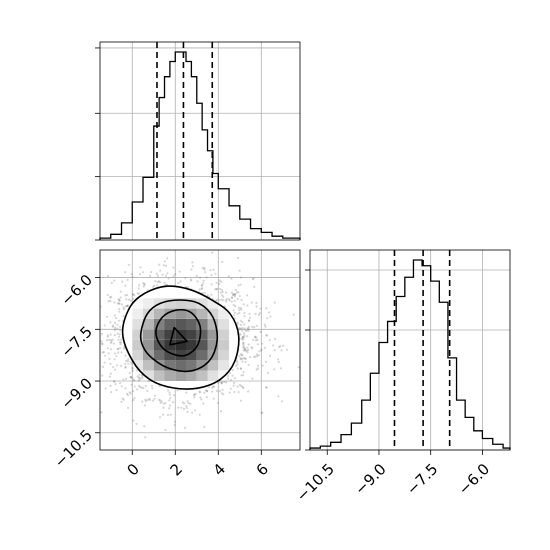 The width and height of the screenshot is (550, 550). I want to click on joint-y-tick-label-2: −9.0, so click(77, 393).